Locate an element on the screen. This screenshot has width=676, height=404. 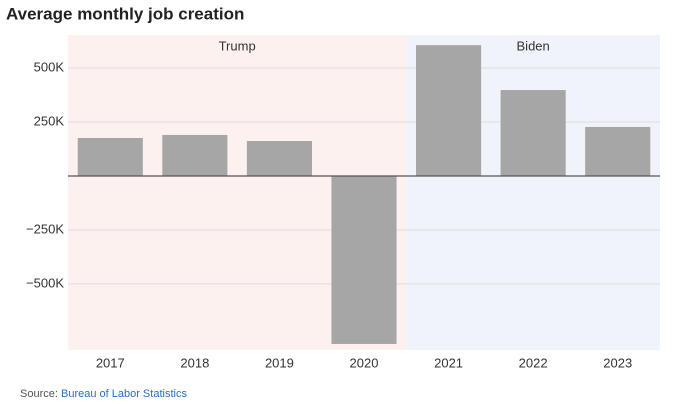
y-tick-label: 250K is located at coordinates (49, 120).